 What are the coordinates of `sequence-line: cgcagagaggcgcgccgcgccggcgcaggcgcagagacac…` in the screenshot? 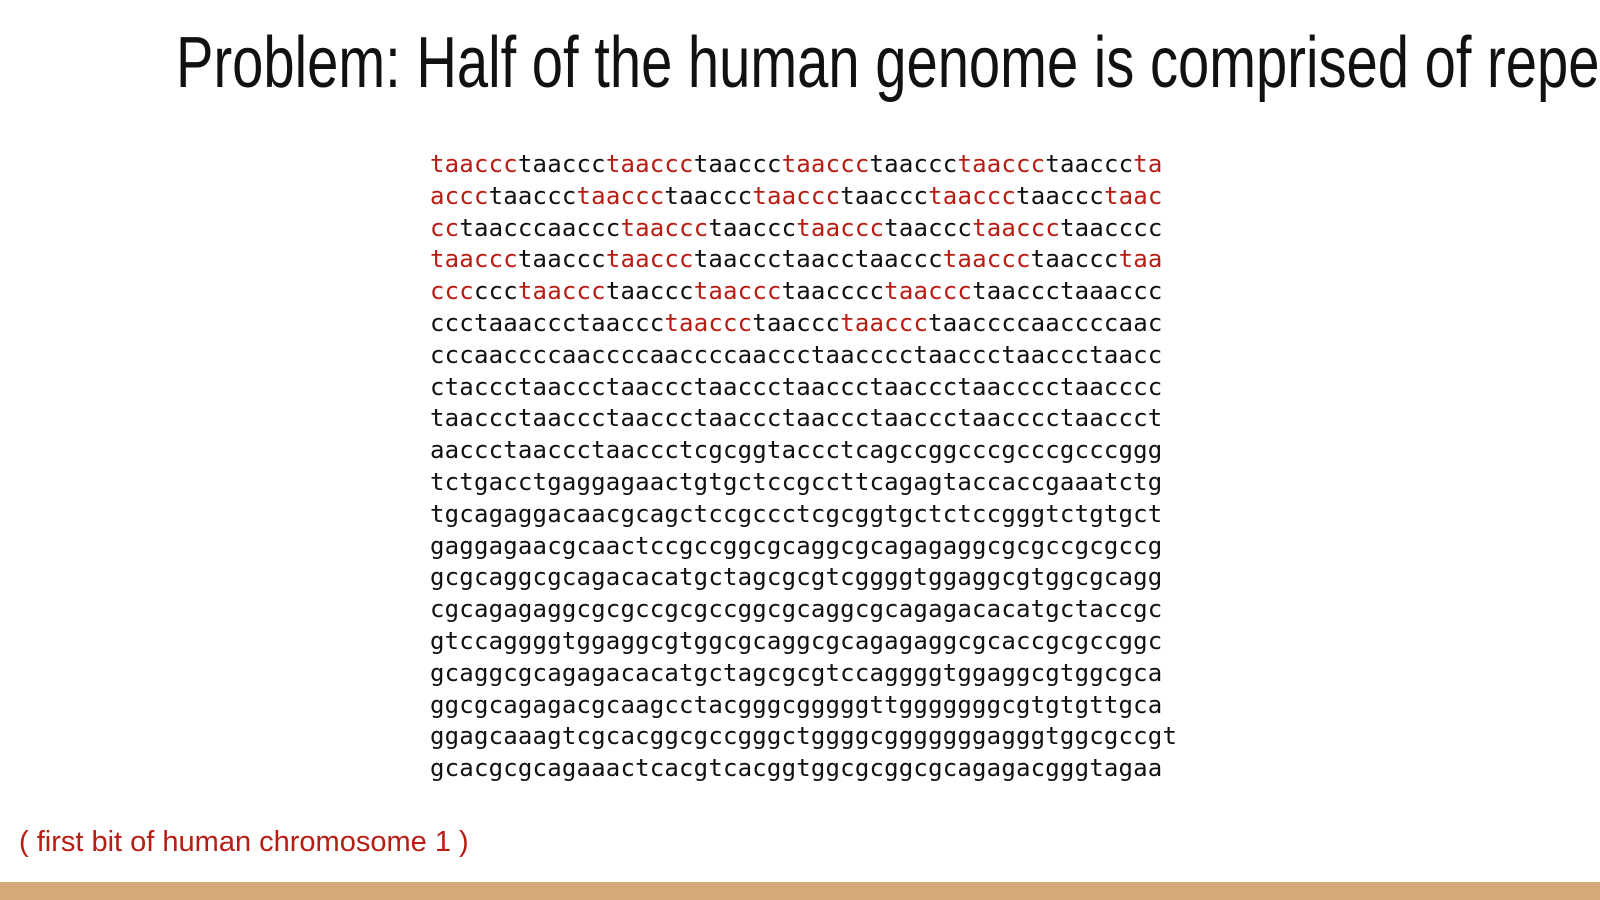 It's located at (803, 610).